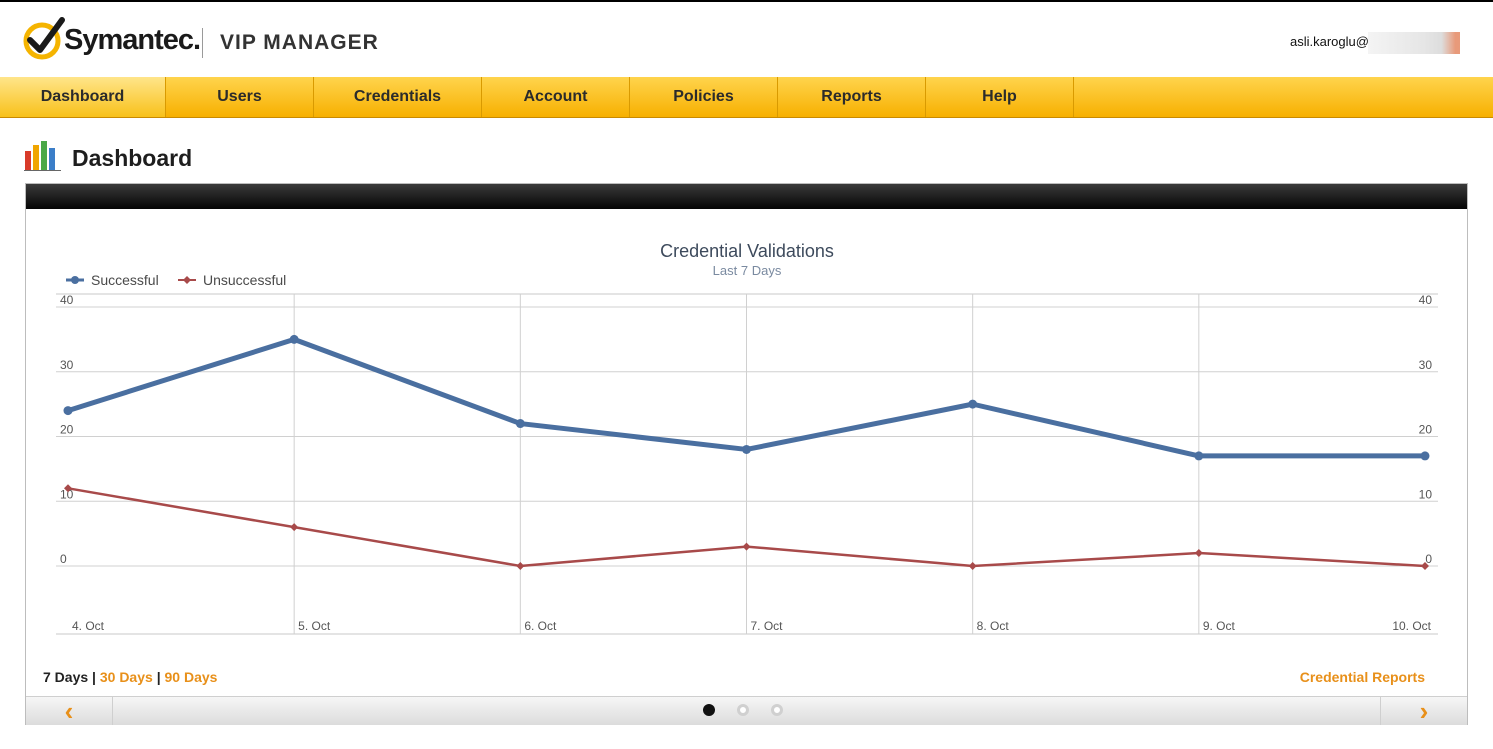 The width and height of the screenshot is (1493, 749). What do you see at coordinates (132, 158) in the screenshot?
I see `page-title: Dashboard` at bounding box center [132, 158].